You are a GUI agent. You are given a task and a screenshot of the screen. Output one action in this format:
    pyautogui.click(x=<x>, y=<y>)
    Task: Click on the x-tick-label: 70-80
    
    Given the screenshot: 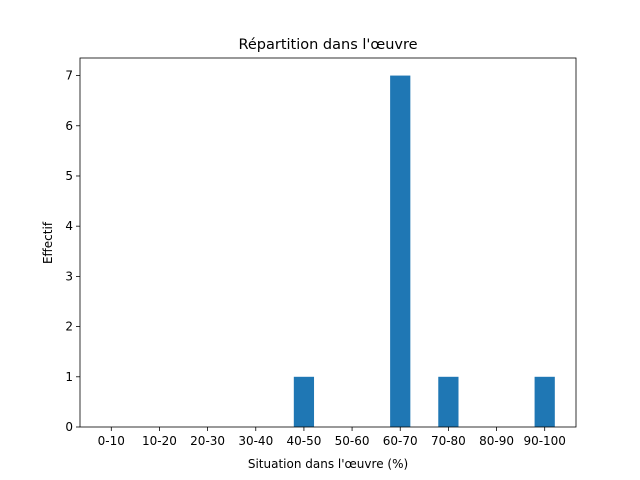 What is the action you would take?
    pyautogui.click(x=448, y=441)
    